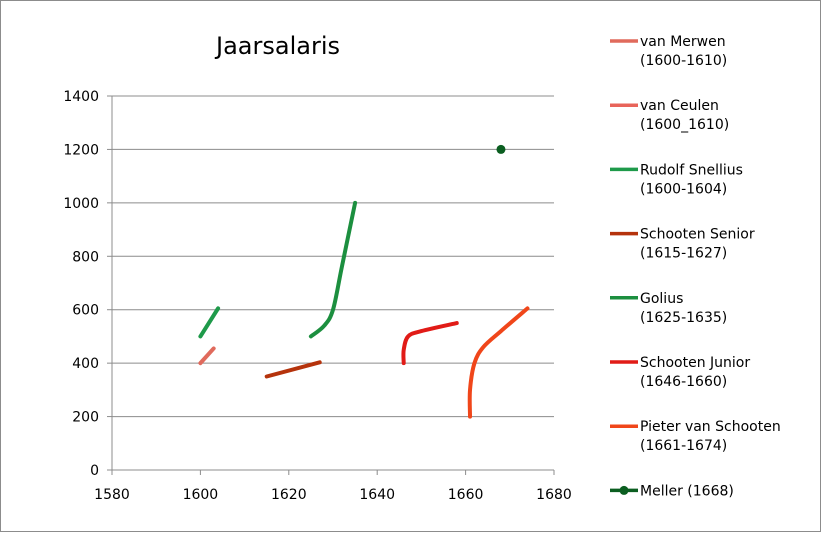 This screenshot has width=821, height=533. Describe the element at coordinates (81, 97) in the screenshot. I see `y-tick-label: 1400` at that location.